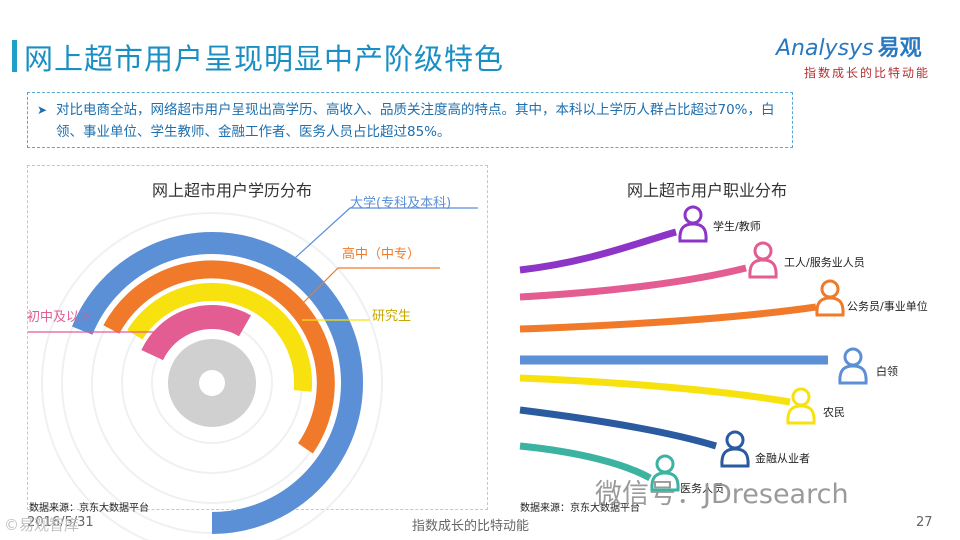 Image resolution: width=960 pixels, height=540 pixels. Describe the element at coordinates (899, 48) in the screenshot. I see `logo-cn: 易观` at that location.